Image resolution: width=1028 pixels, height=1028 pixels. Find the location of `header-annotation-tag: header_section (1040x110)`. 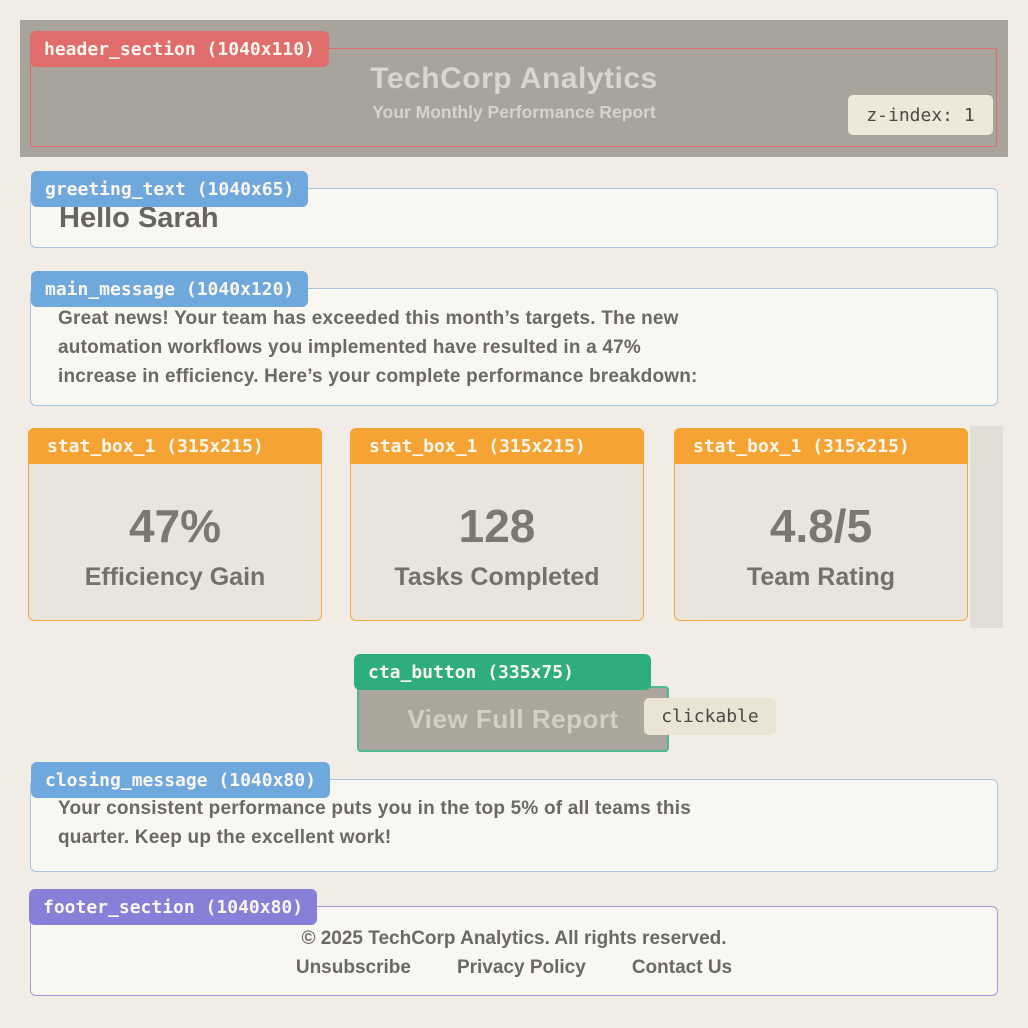

header-annotation-tag: header_section (1040x110) is located at coordinates (179, 49).